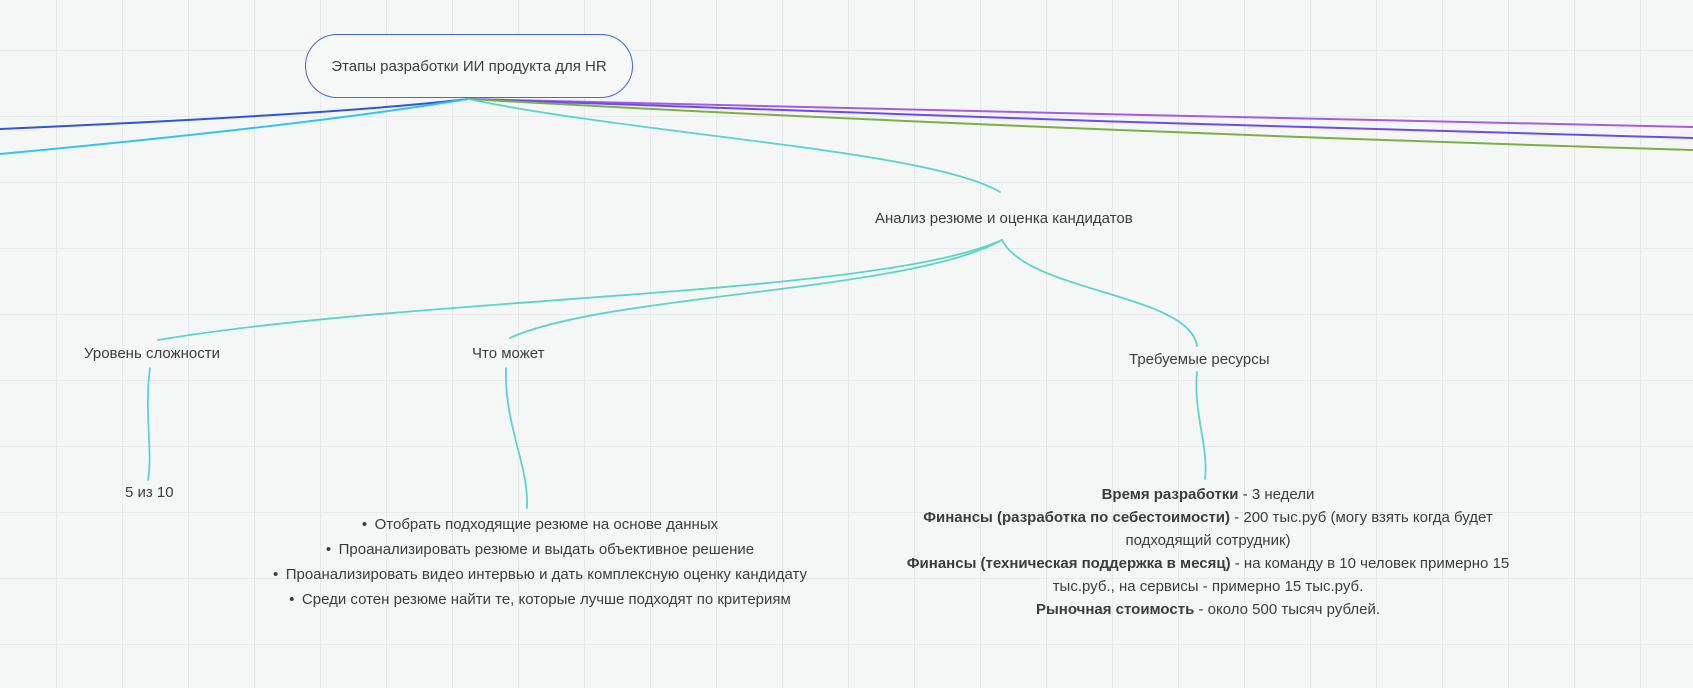 The width and height of the screenshot is (1693, 688). Describe the element at coordinates (734, 145) in the screenshot. I see `edge-root-to-branch` at that location.